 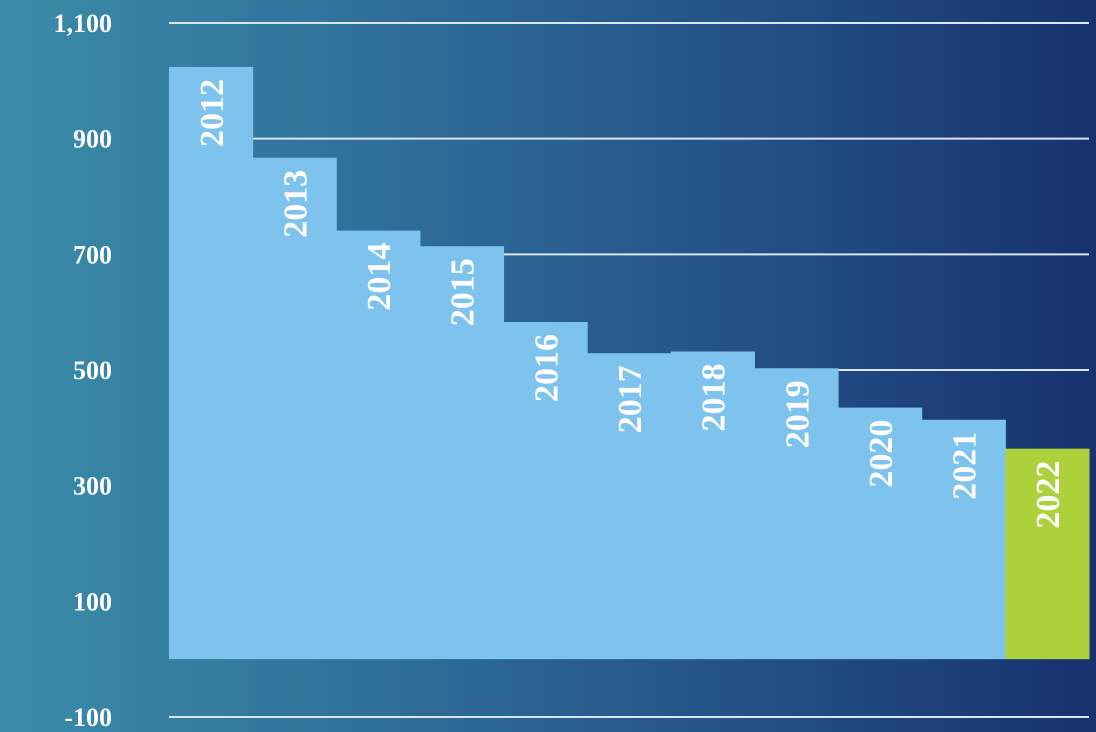 I want to click on category-label-2016: 2016, so click(x=546, y=368).